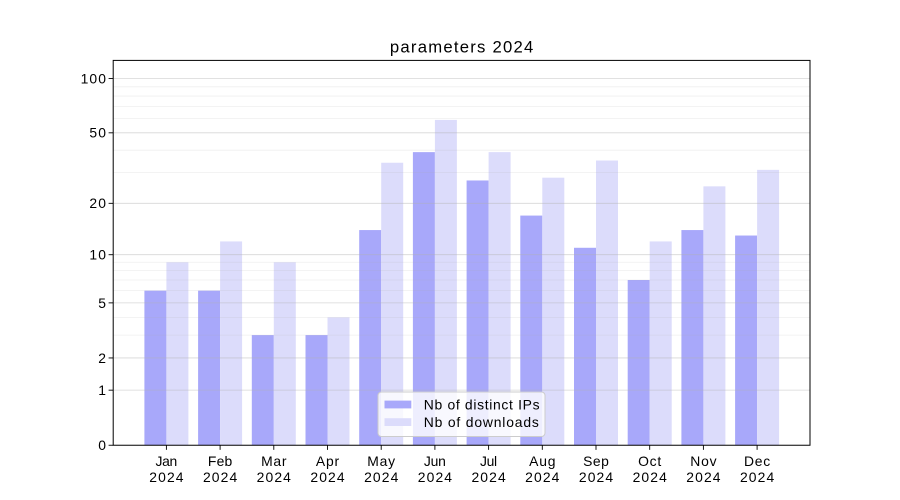 Image resolution: width=900 pixels, height=500 pixels. I want to click on svg-text: Nb of distinct IPs, so click(482, 404).